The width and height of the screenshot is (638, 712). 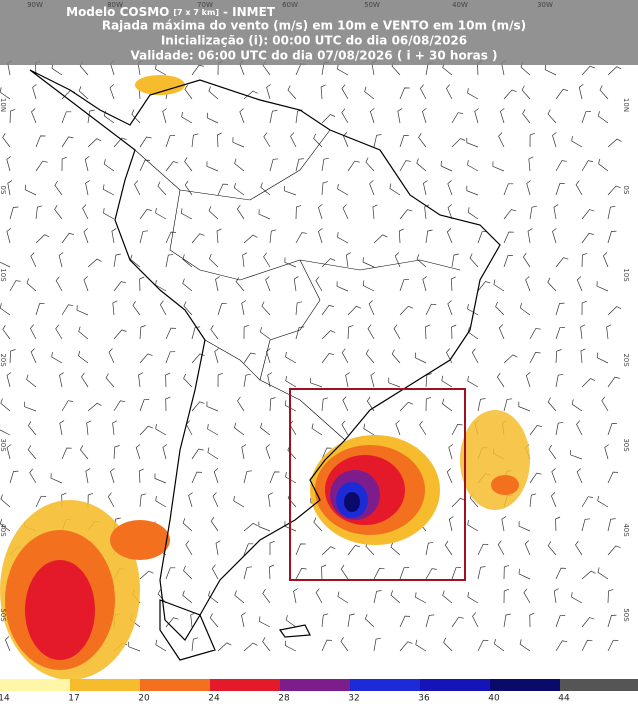 What do you see at coordinates (319, 32) in the screenshot?
I see `header-band` at bounding box center [319, 32].